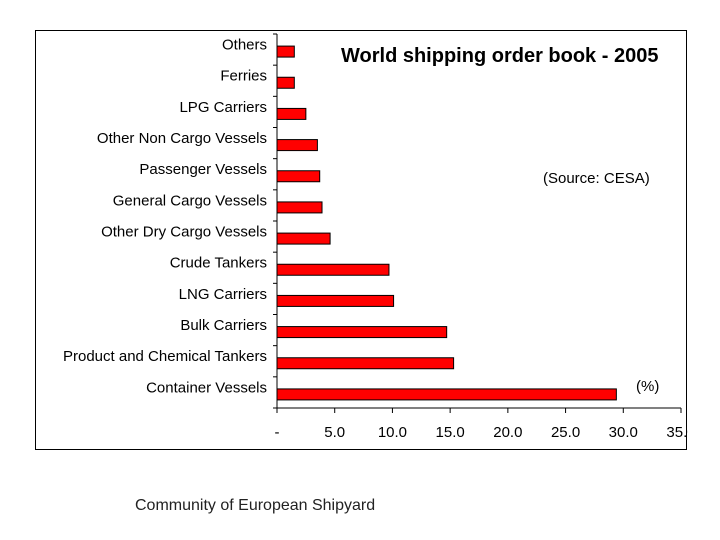 This screenshot has height=540, width=720. What do you see at coordinates (206, 387) in the screenshot?
I see `category-label: Container Vessels` at bounding box center [206, 387].